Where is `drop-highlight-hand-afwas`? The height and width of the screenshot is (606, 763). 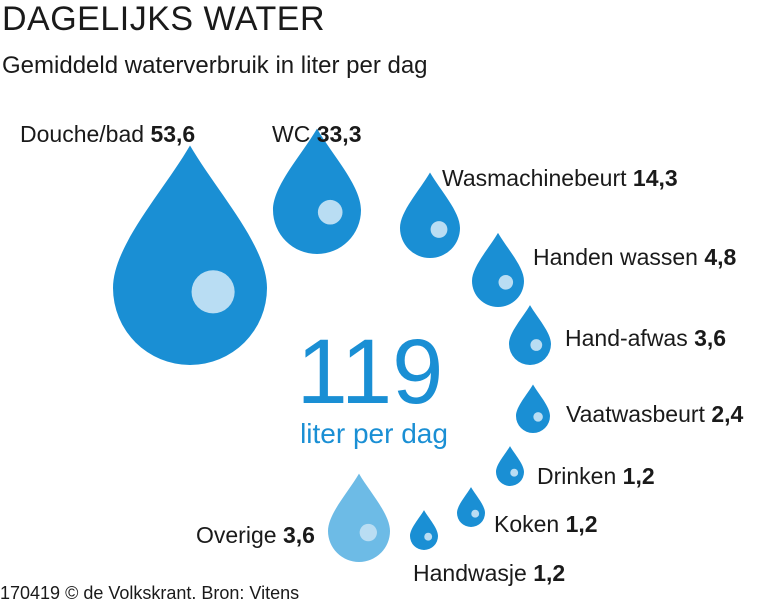
drop-highlight-hand-afwas is located at coordinates (536, 345).